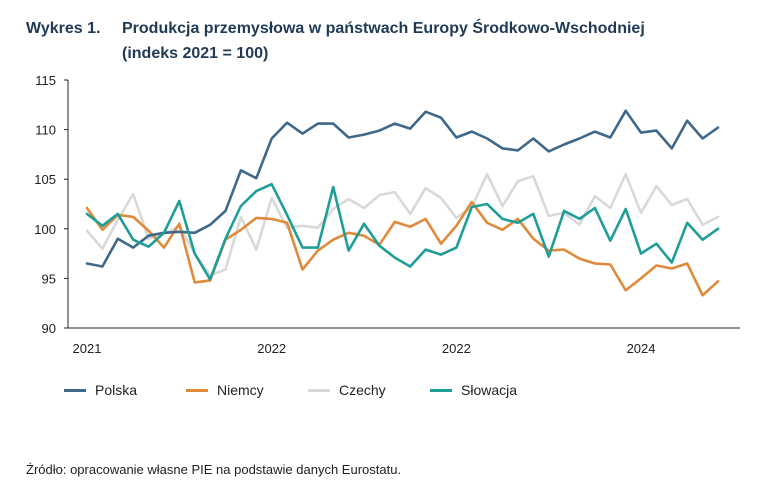 The image size is (762, 488). Describe the element at coordinates (45, 130) in the screenshot. I see `y-tick-label: 110` at that location.